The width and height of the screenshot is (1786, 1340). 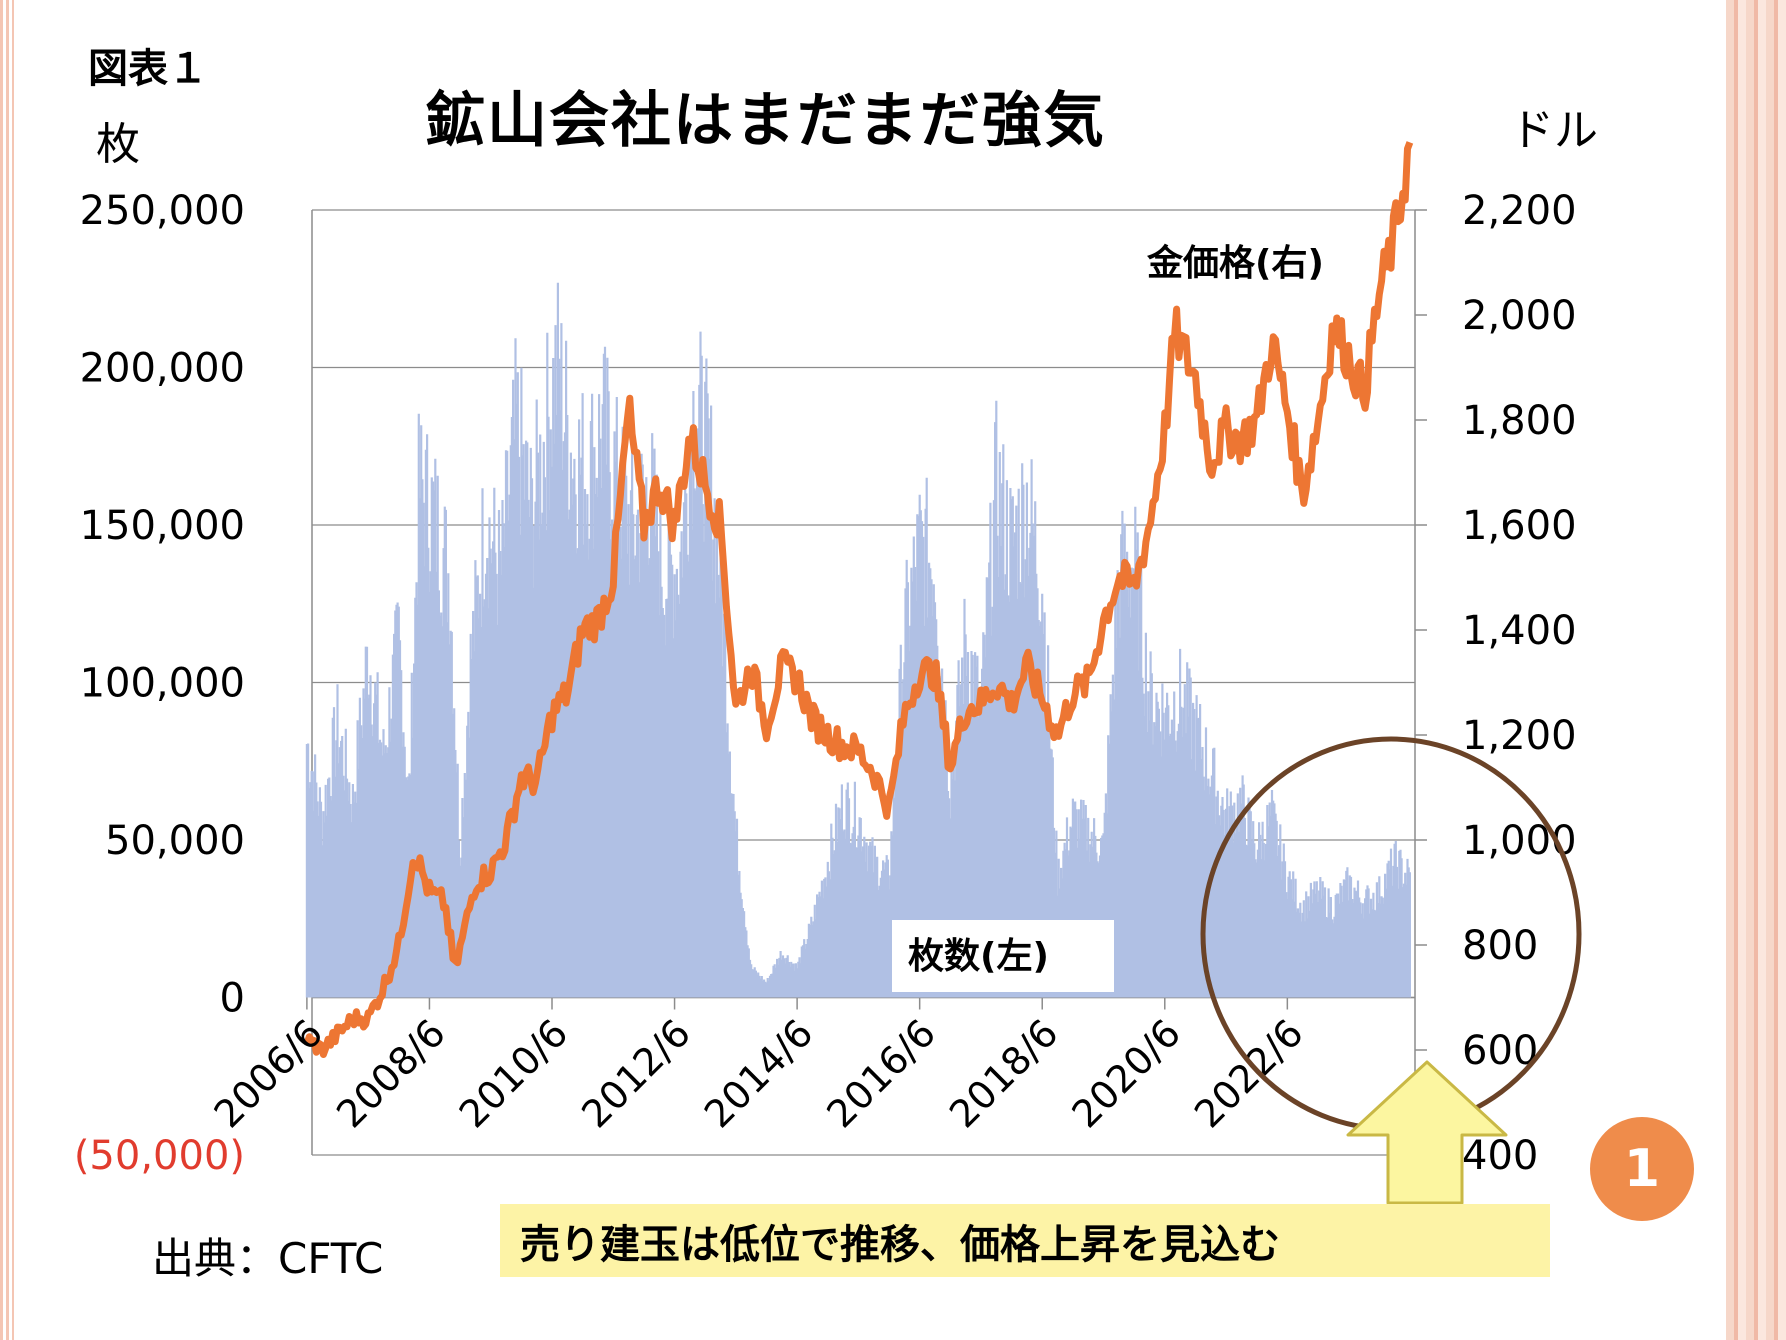 I want to click on right-tick-label: 600, so click(x=1500, y=1051).